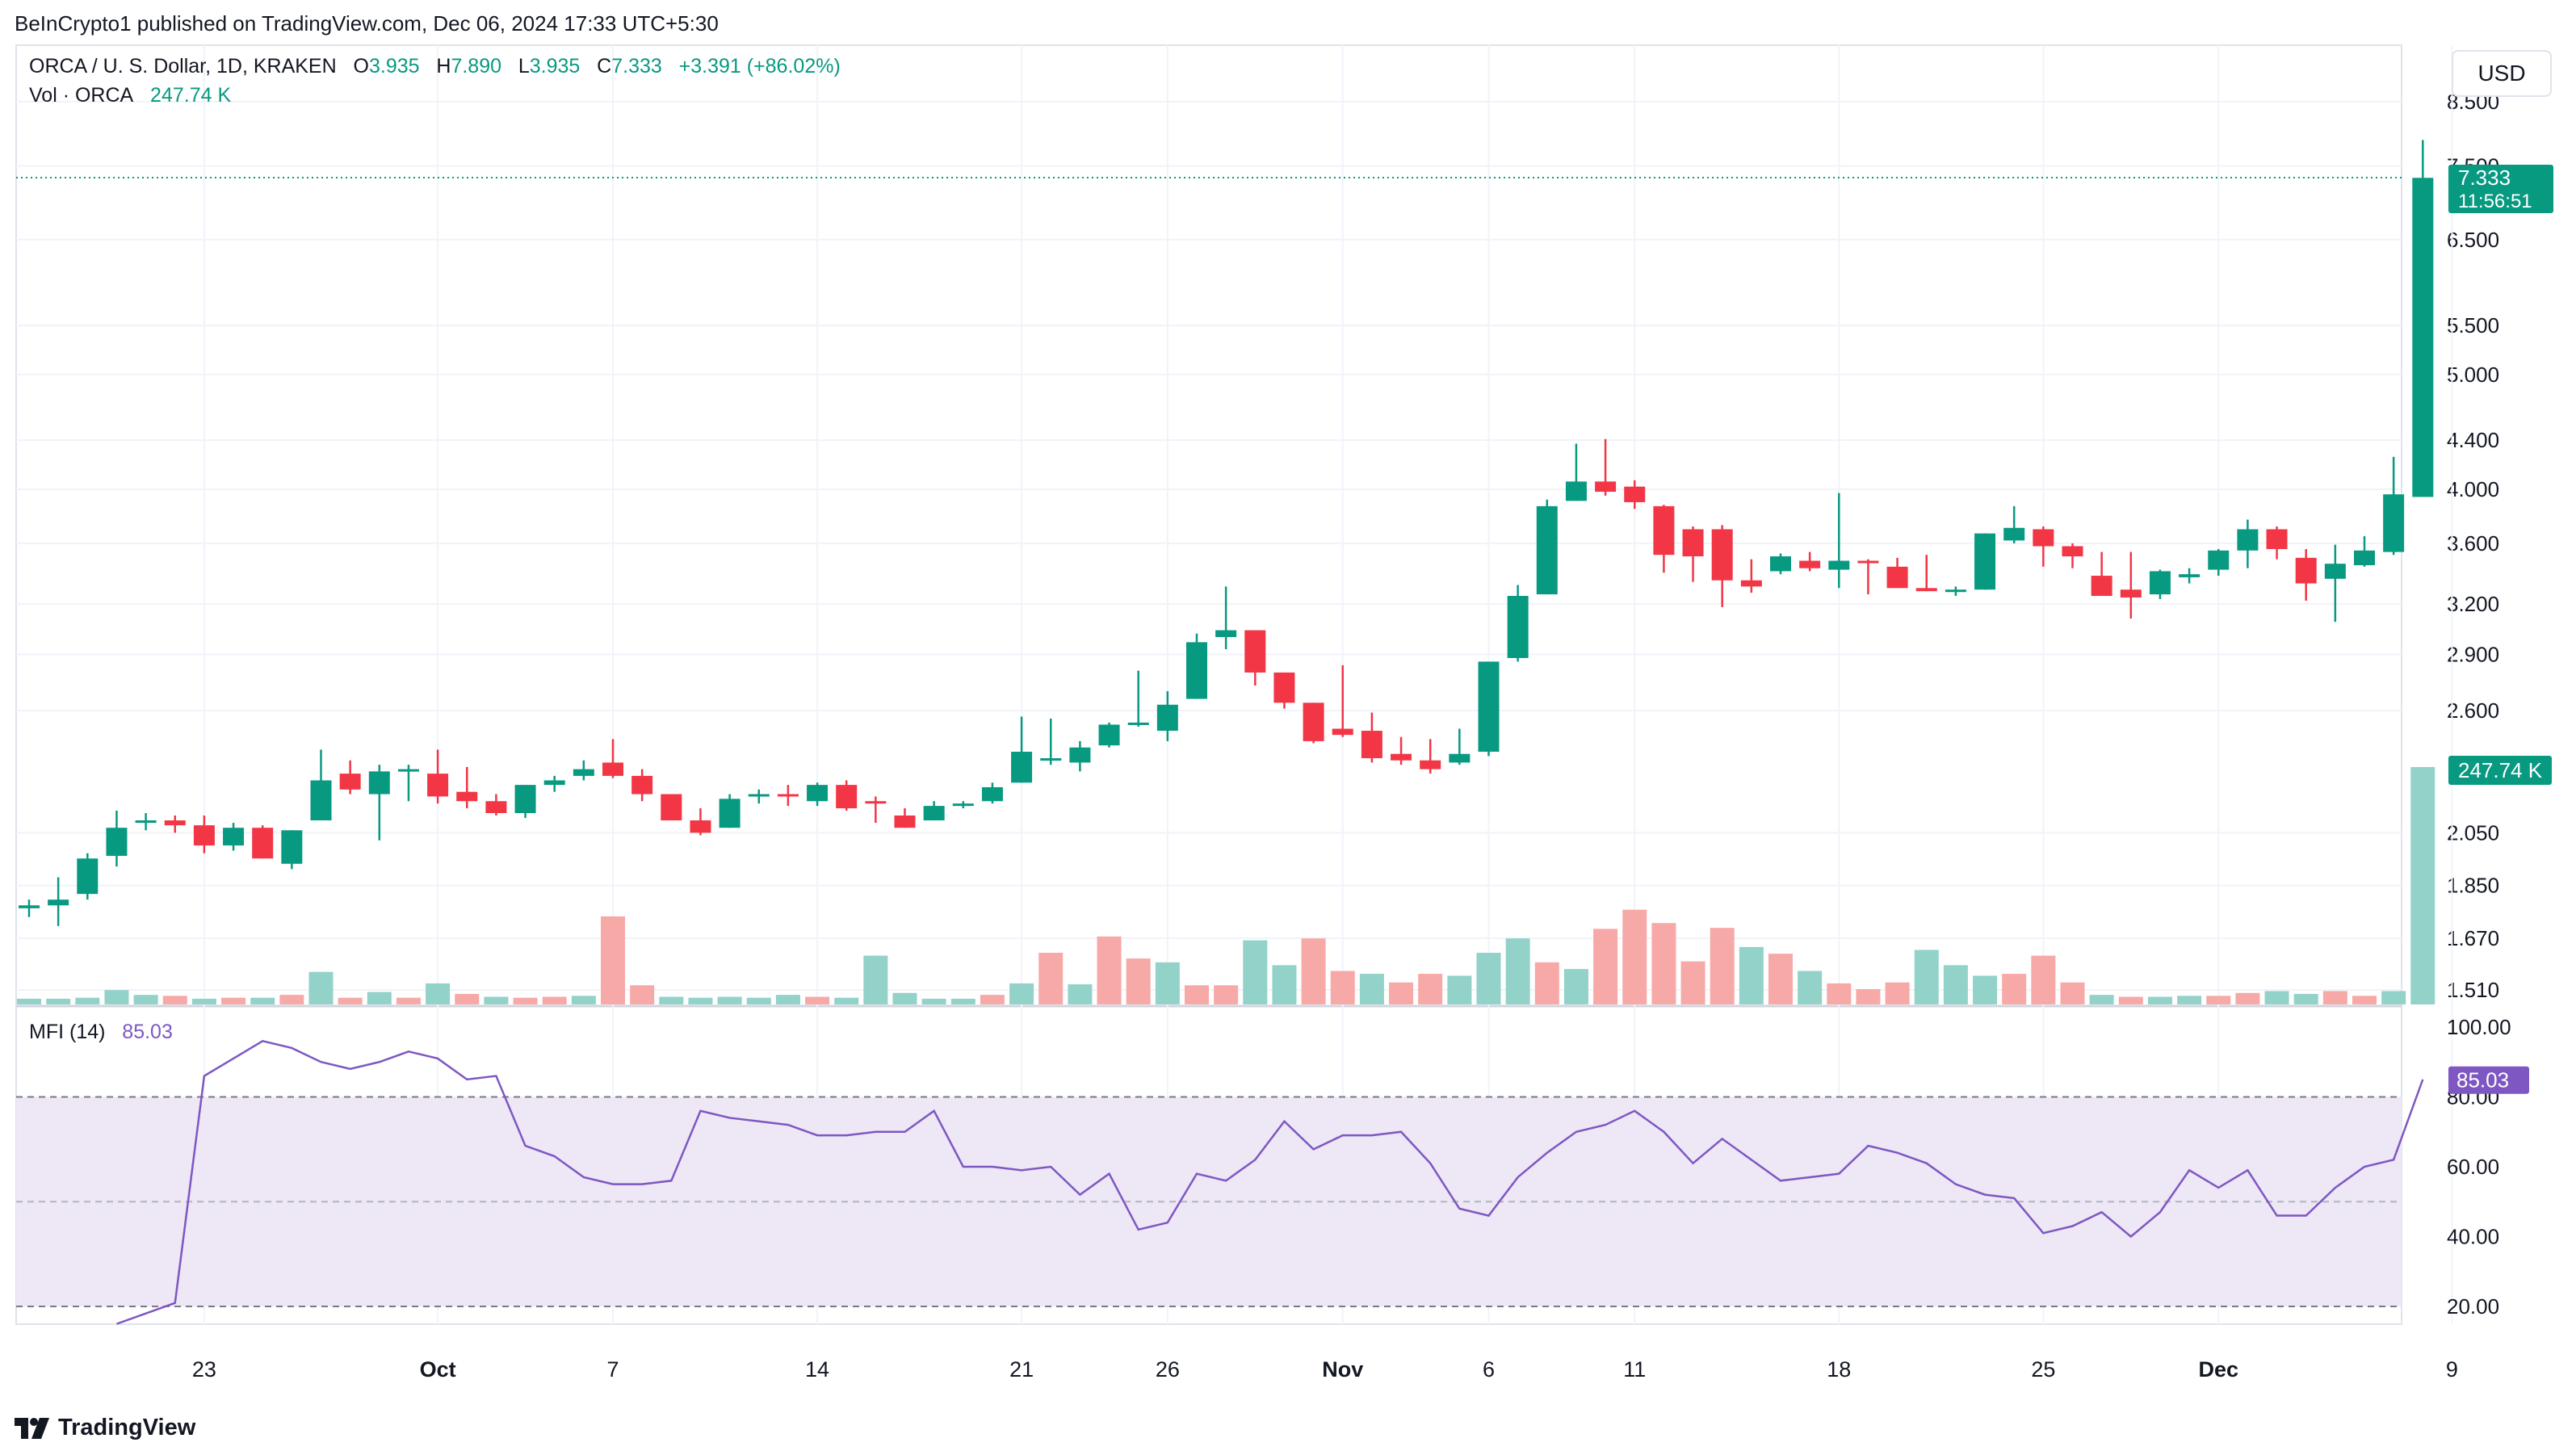  I want to click on price-tick-label: 4.400, so click(2473, 440).